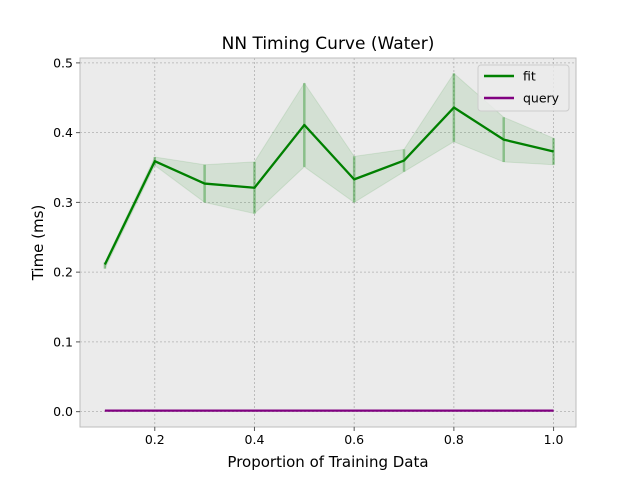 This screenshot has width=640, height=484. I want to click on legend: fit query, so click(523, 88).